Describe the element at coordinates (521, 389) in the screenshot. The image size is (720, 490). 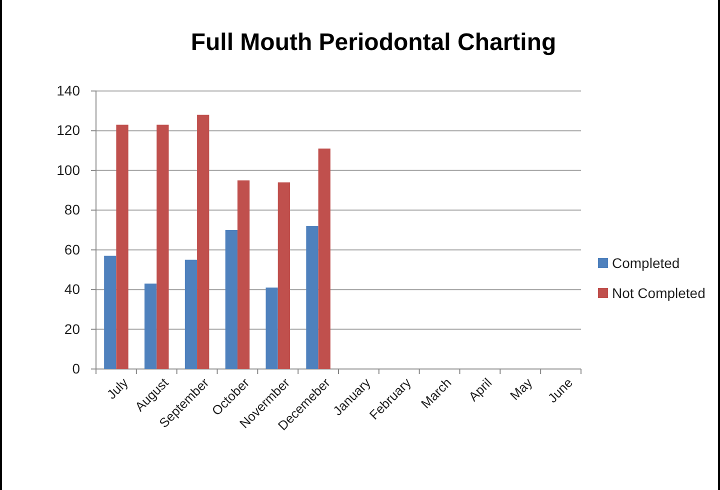
I see `x-tick-label: May` at that location.